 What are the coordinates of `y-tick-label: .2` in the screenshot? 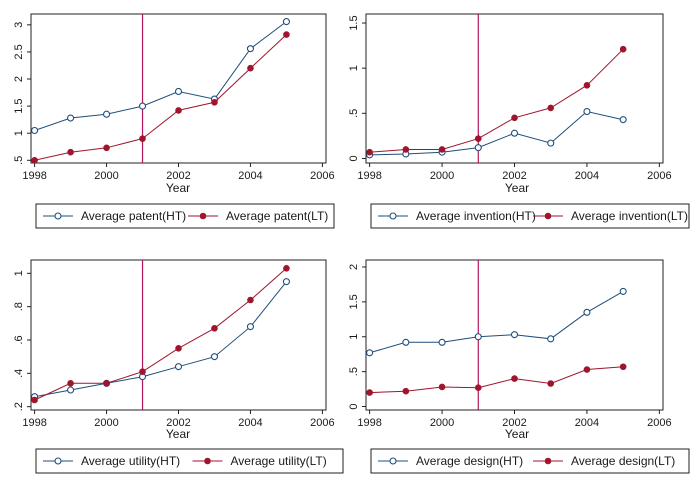 It's located at (19, 406).